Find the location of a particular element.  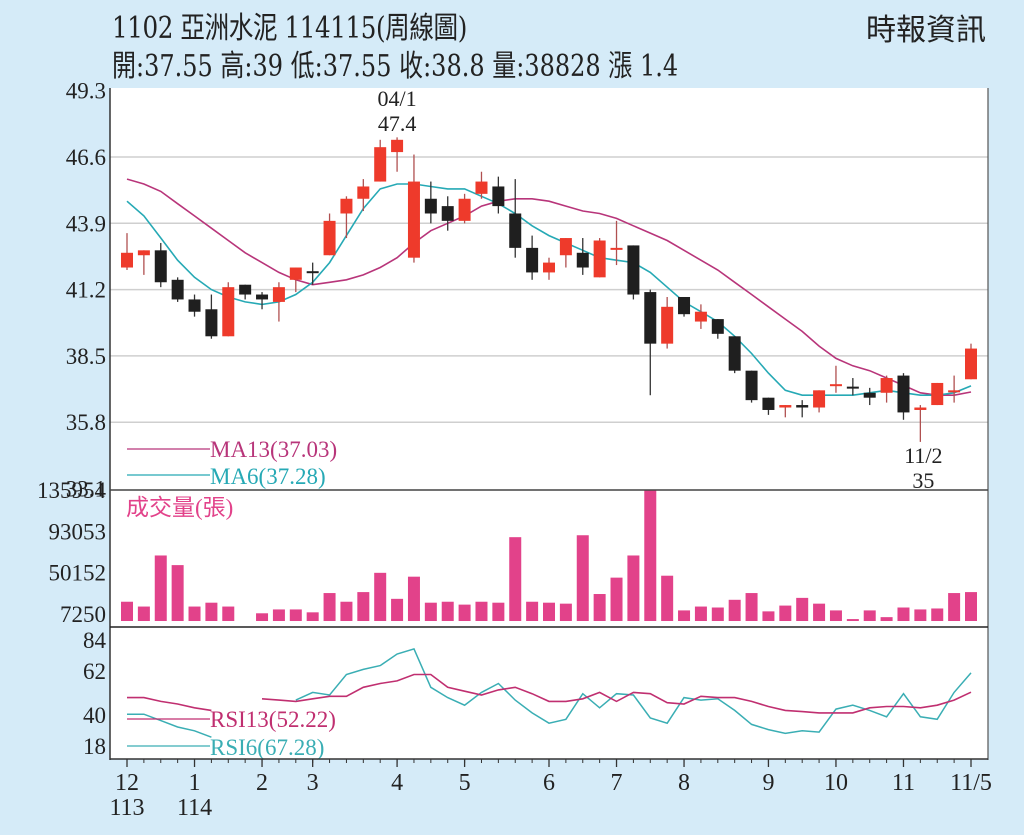

rsi-tick-label: 18 is located at coordinates (94, 746).